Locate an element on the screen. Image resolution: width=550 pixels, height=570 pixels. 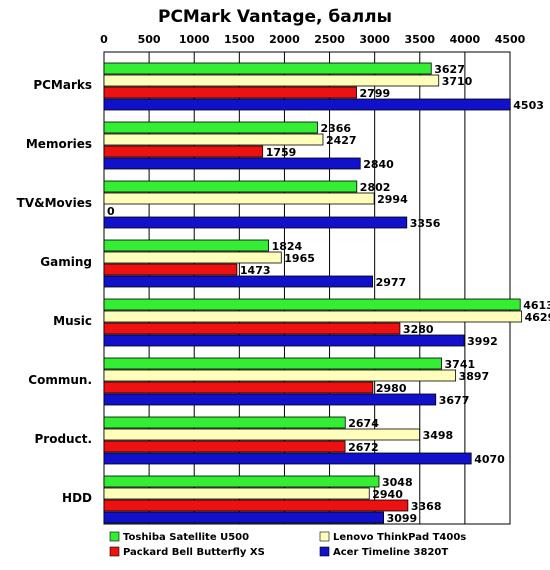
category-label: Memories is located at coordinates (59, 144).